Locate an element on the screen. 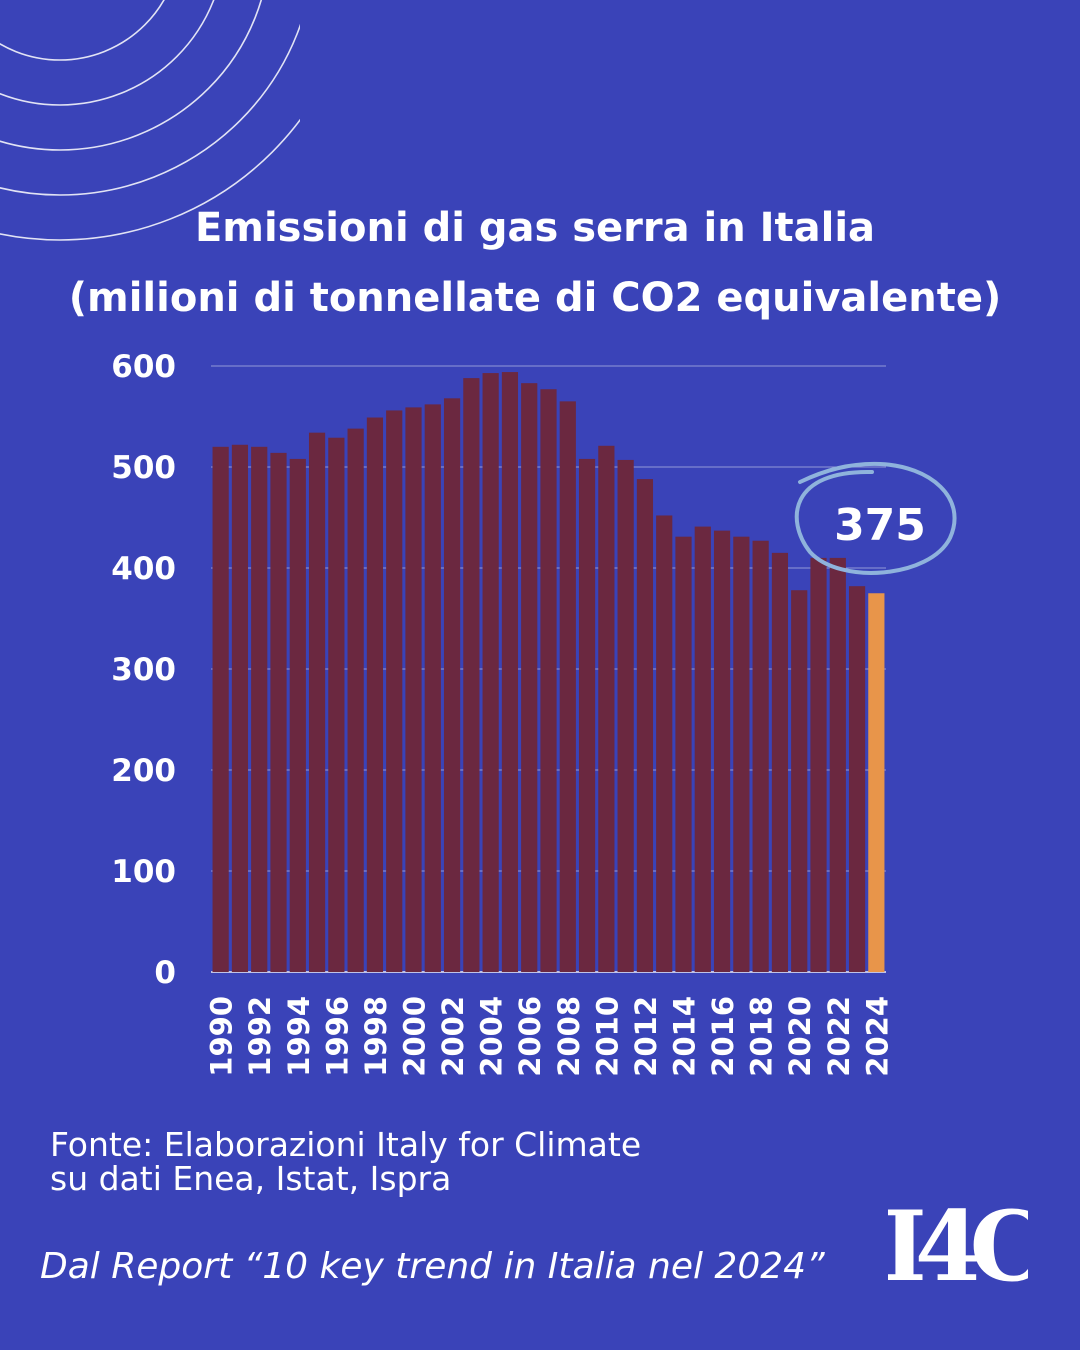 This screenshot has width=1080, height=1350. x-tick-label: 2004 is located at coordinates (492, 1036).